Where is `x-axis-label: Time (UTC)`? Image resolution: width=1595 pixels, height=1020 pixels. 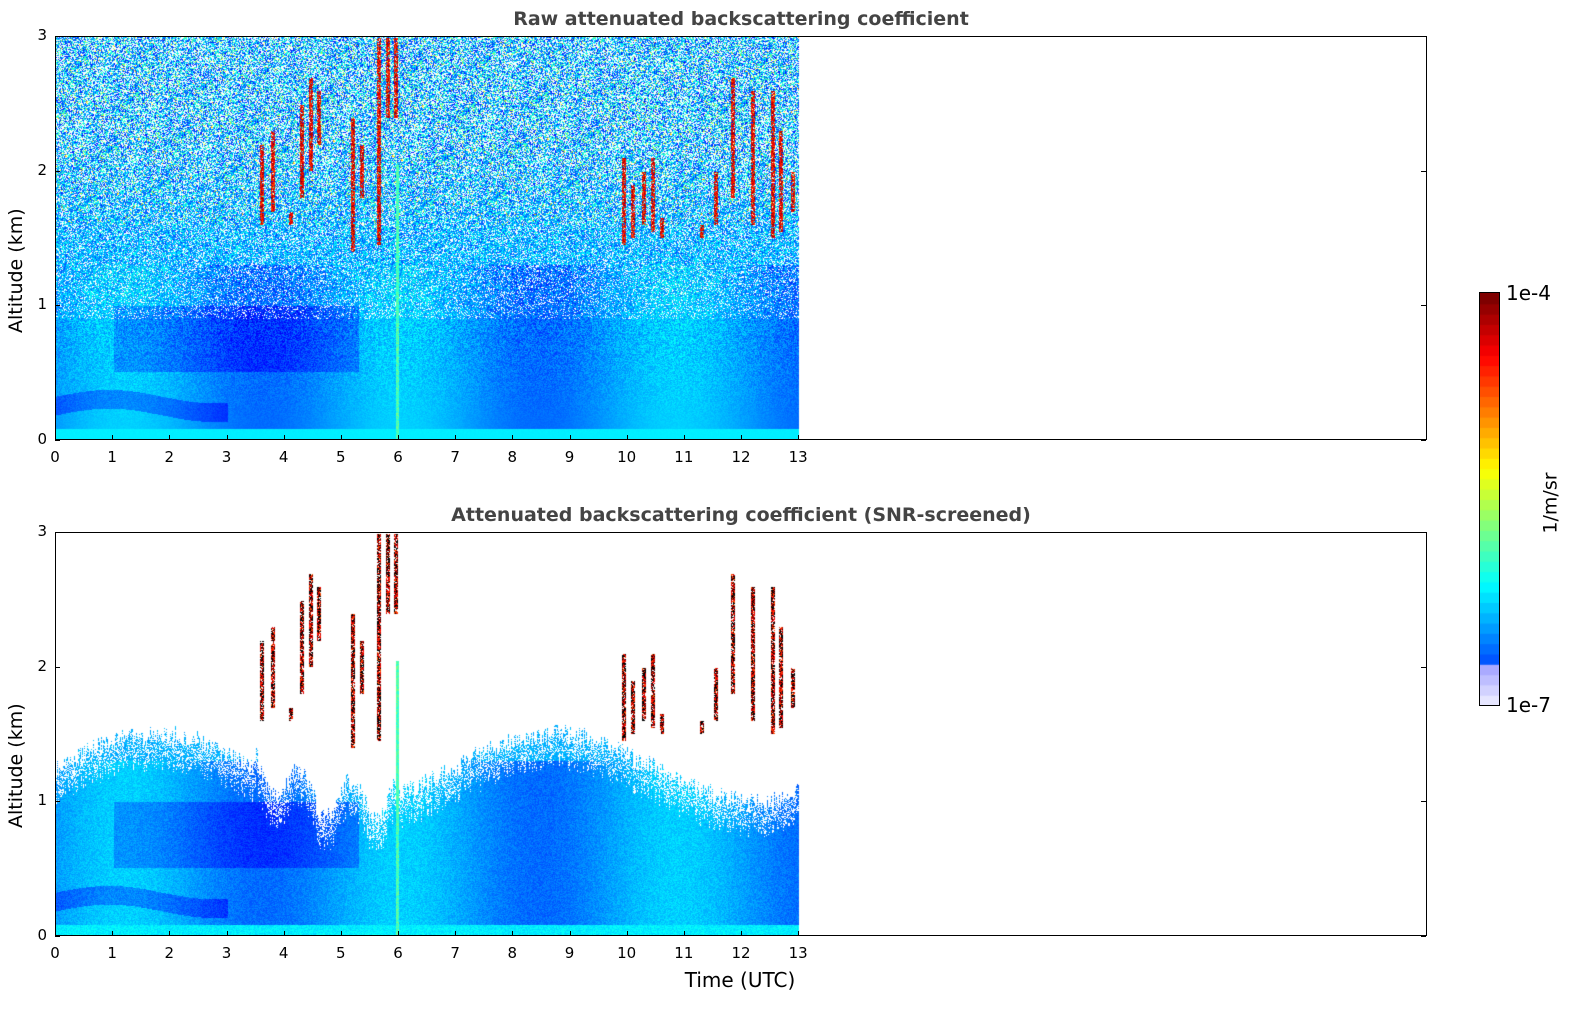 x-axis-label: Time (UTC) is located at coordinates (740, 980).